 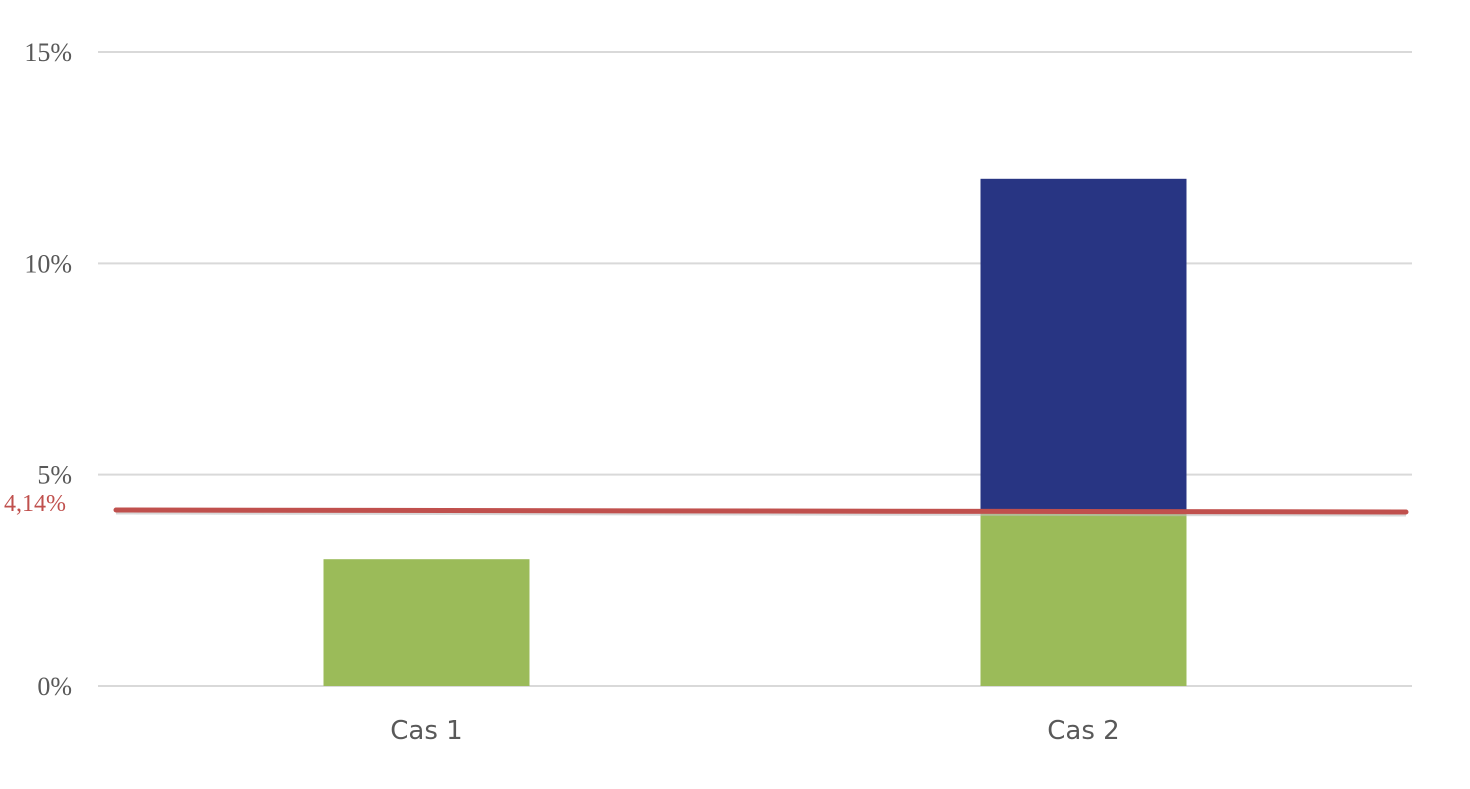 I want to click on y-tick-label: 5%, so click(x=54, y=475).